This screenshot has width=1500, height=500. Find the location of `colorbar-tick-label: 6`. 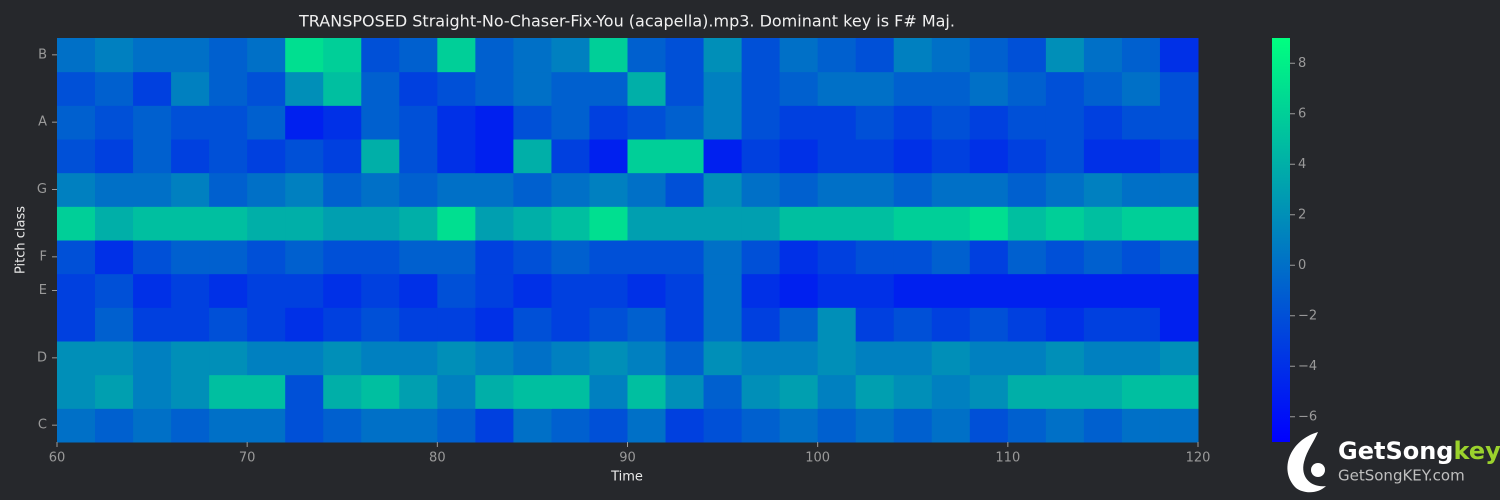

colorbar-tick-label: 6 is located at coordinates (1302, 113).